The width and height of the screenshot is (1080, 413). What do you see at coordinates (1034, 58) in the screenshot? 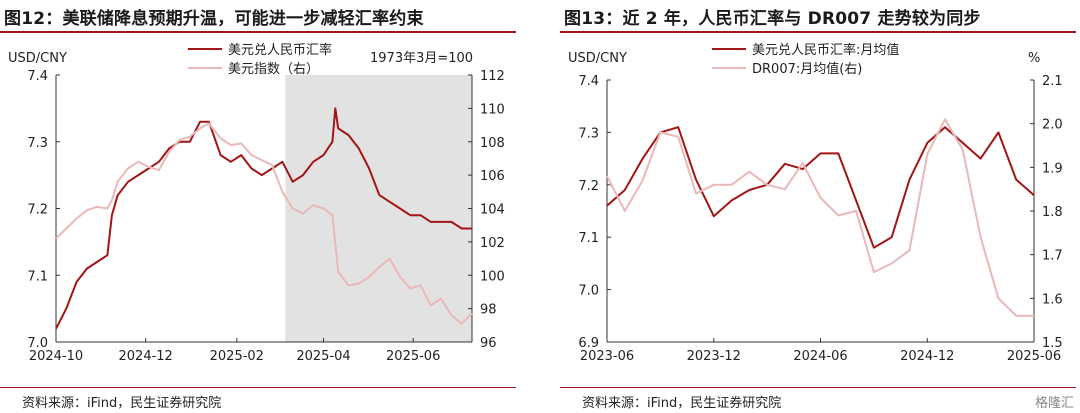
I see `right-axis-unit: %` at bounding box center [1034, 58].